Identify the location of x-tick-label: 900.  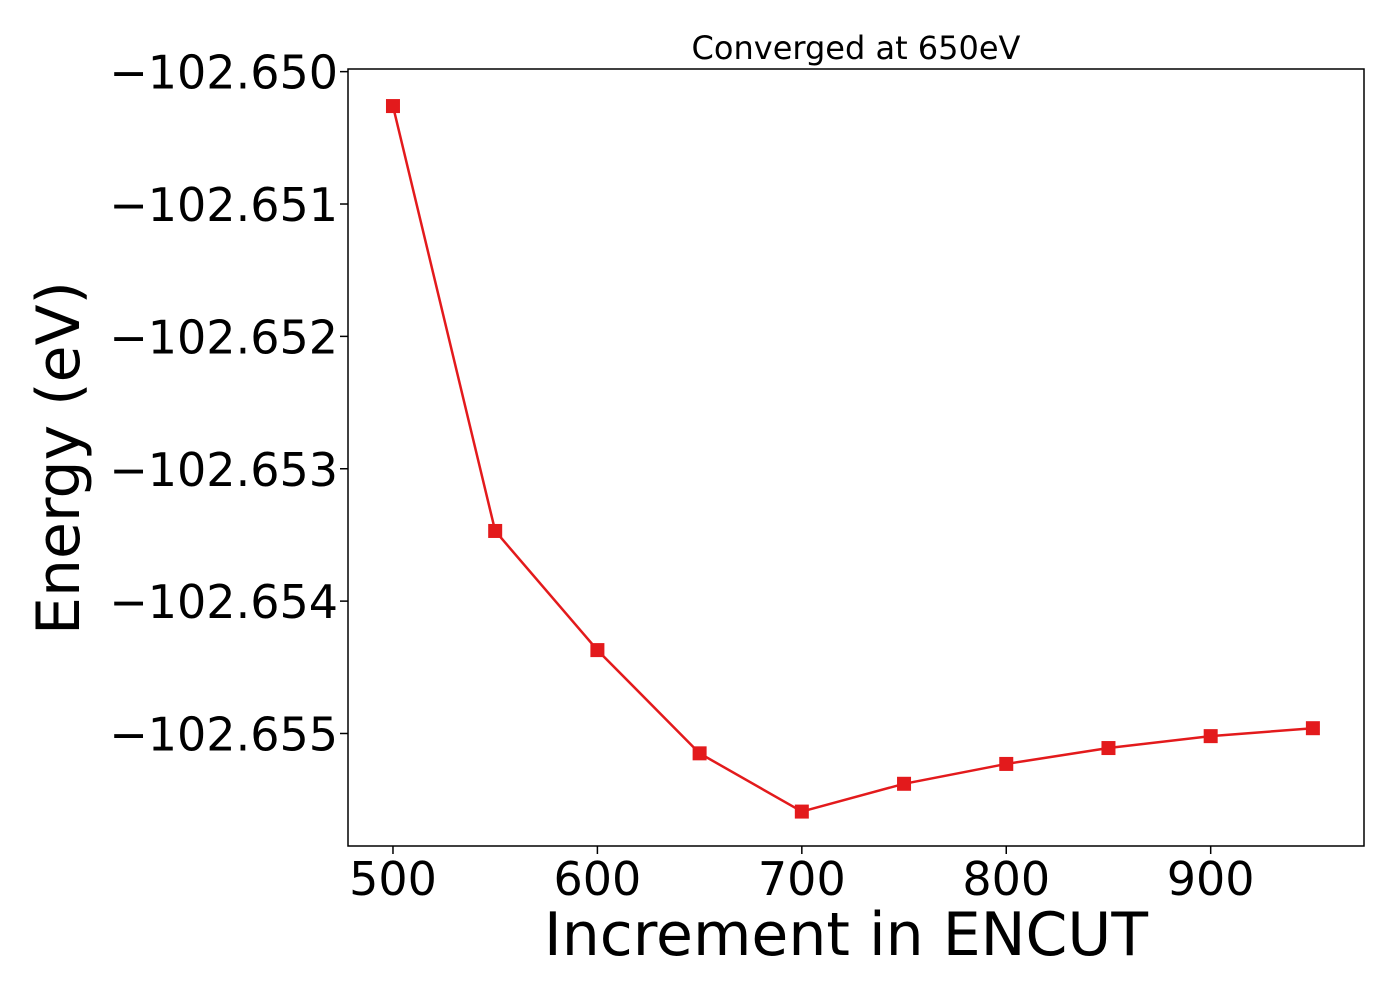
(1211, 879).